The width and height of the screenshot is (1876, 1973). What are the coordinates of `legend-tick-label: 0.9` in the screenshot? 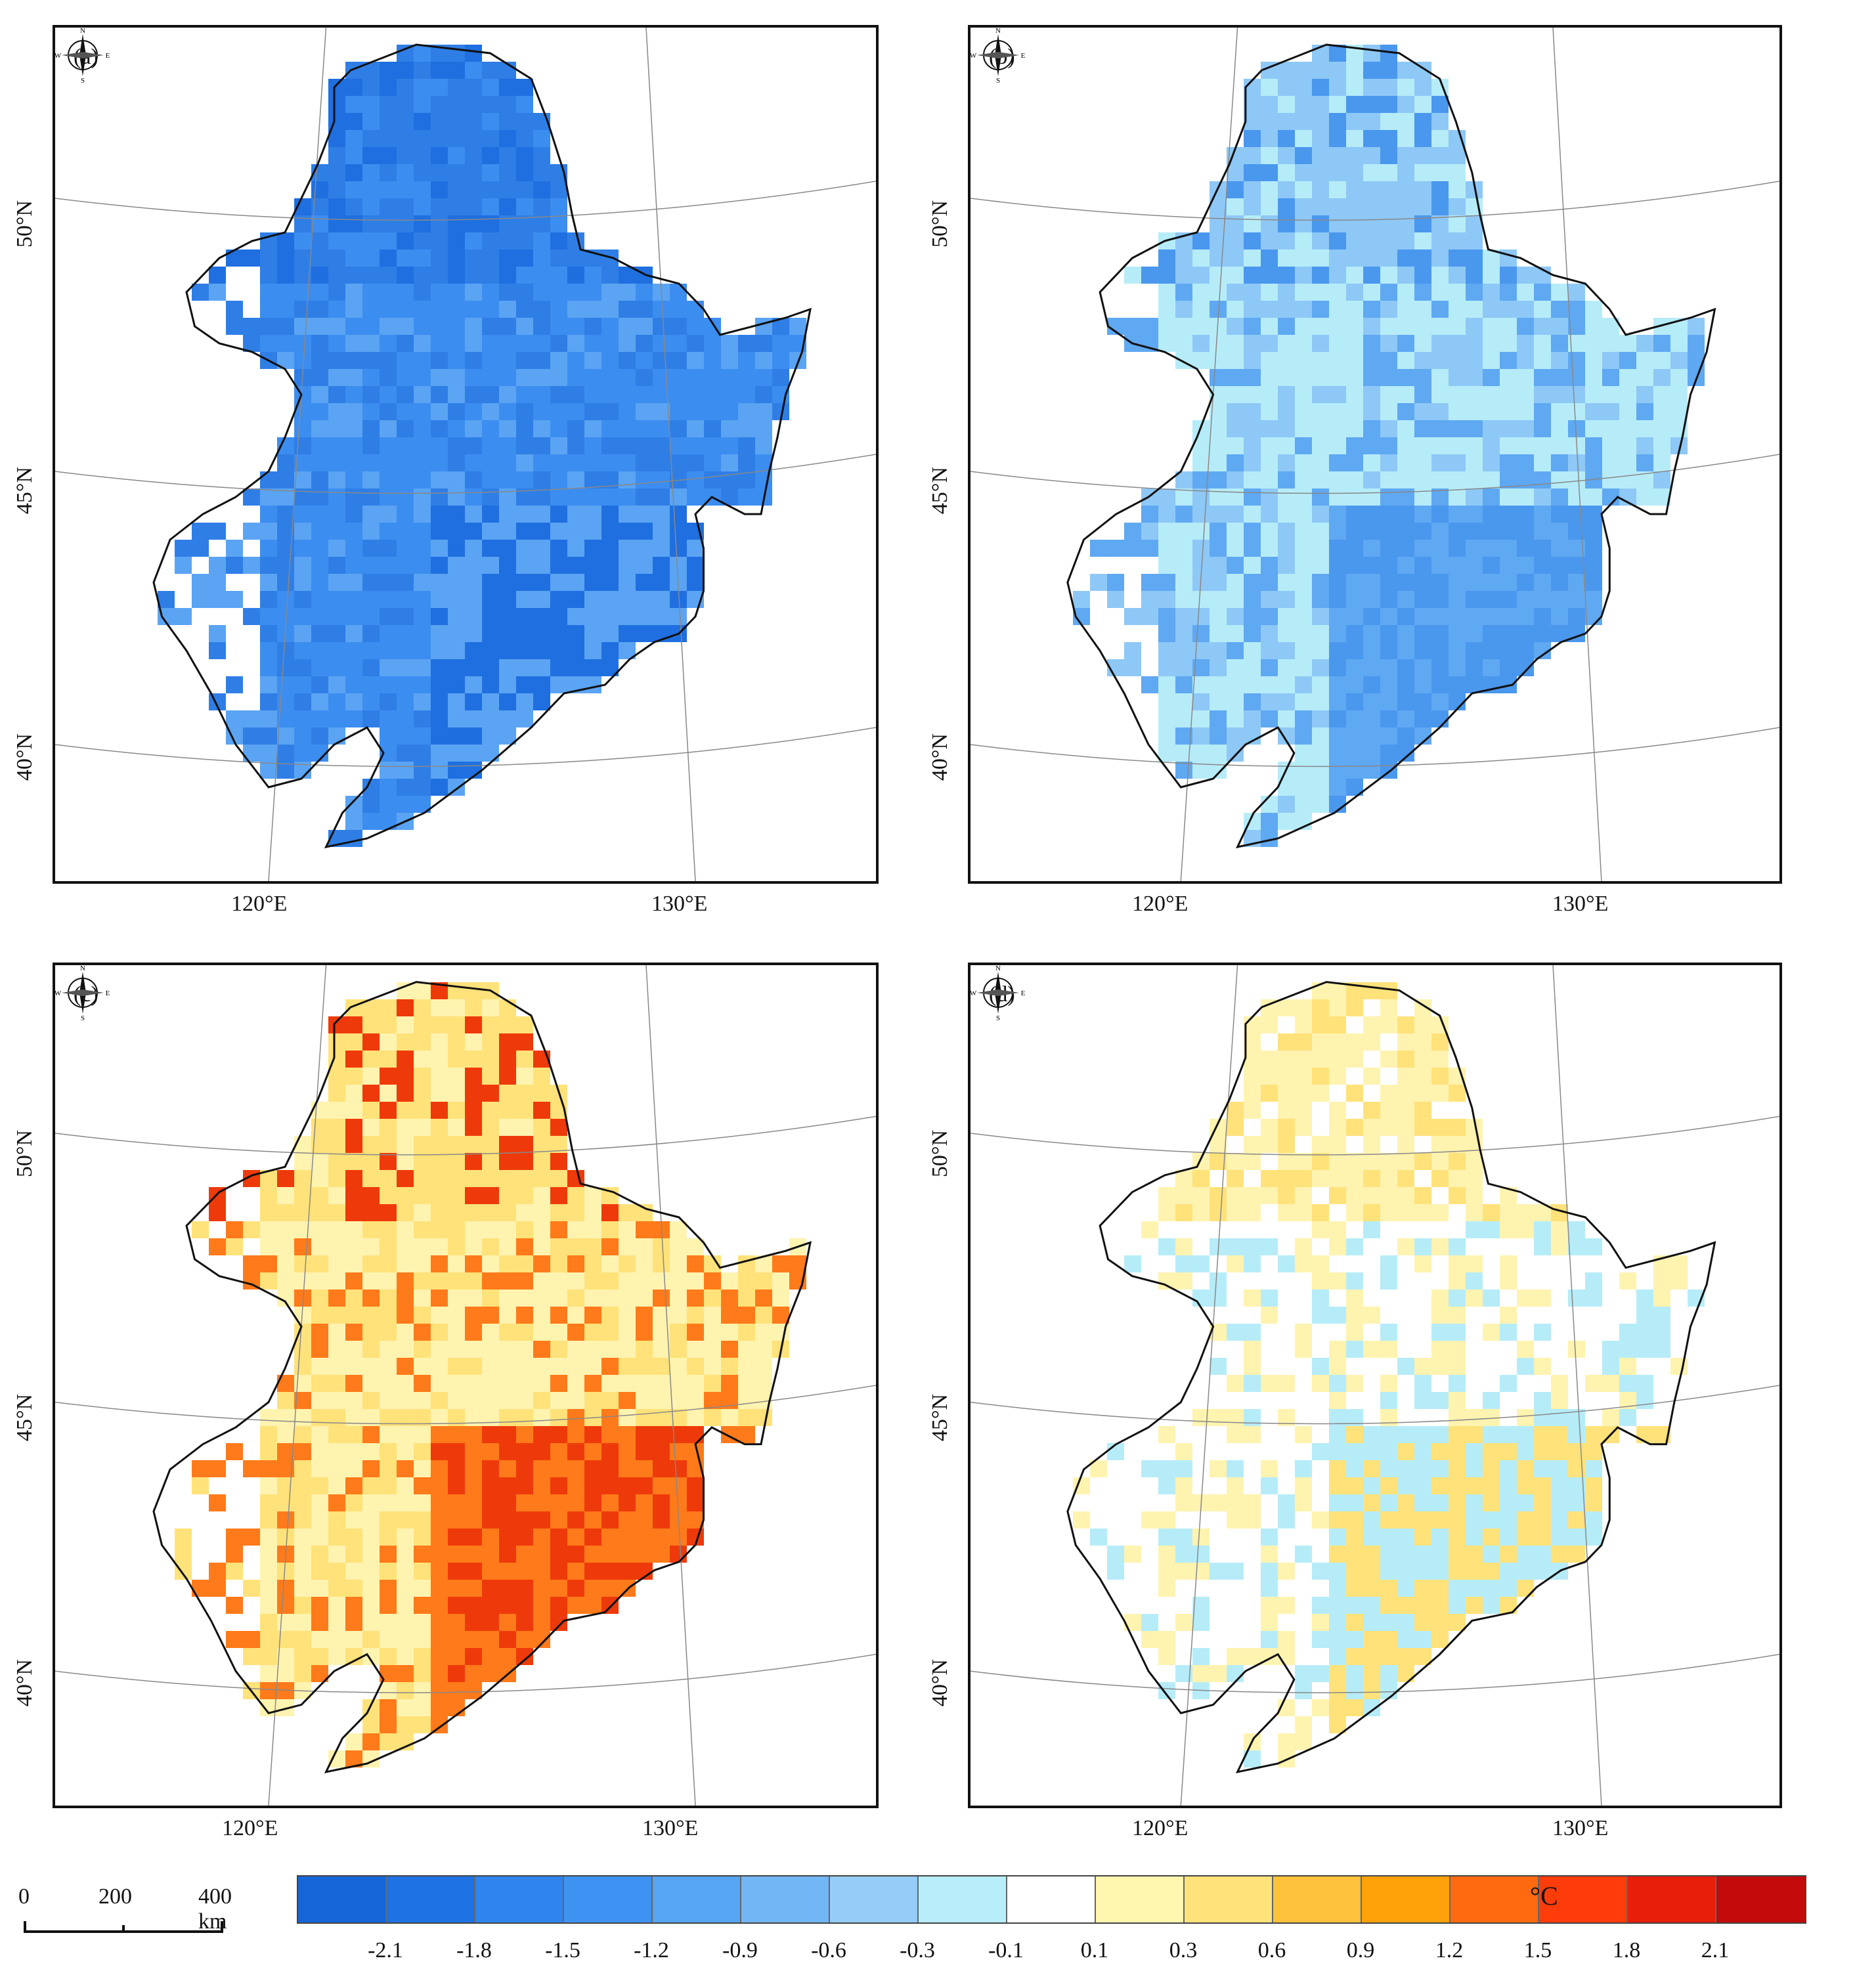 It's located at (1360, 1950).